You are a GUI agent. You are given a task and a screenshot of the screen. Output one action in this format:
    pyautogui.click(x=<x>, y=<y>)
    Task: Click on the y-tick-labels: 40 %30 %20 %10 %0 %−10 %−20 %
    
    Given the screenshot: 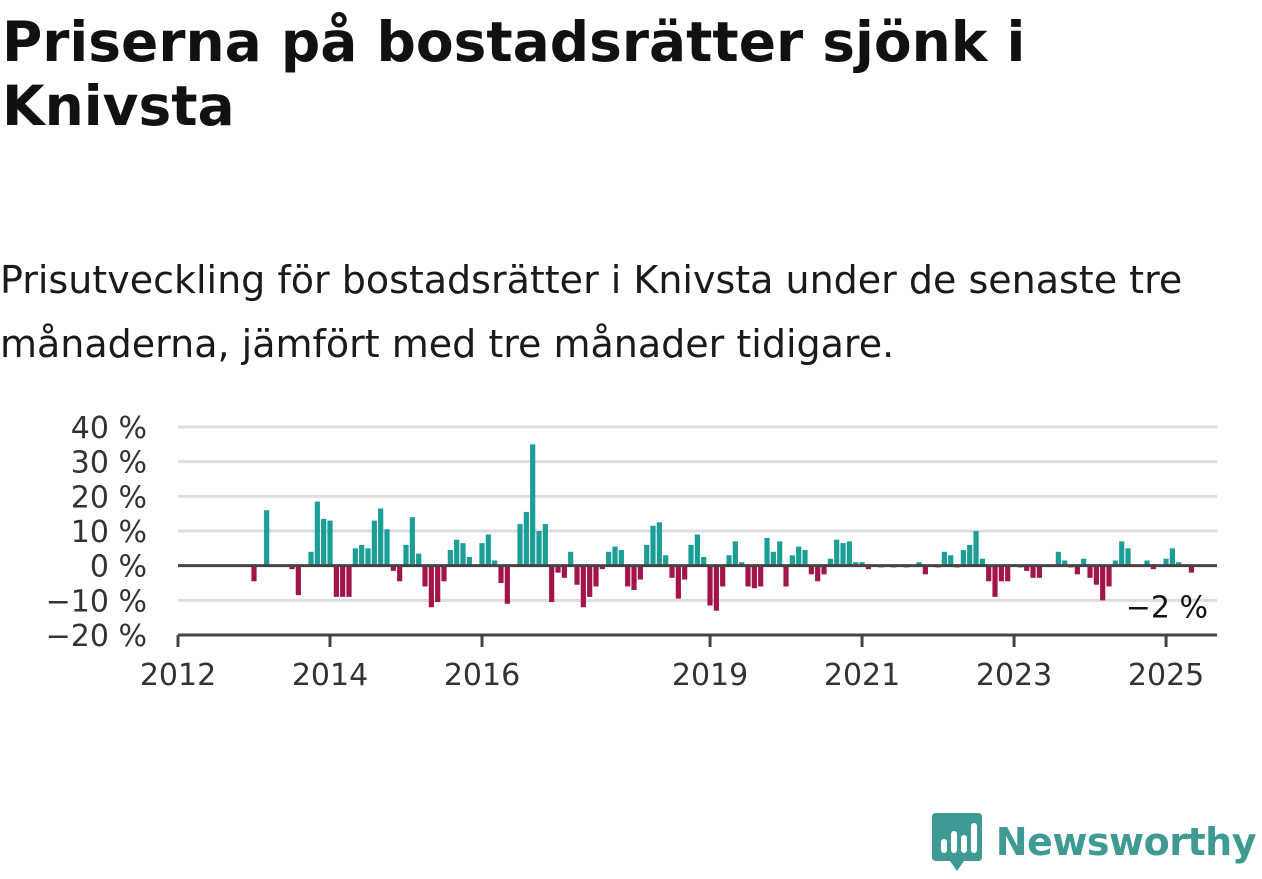 What is the action you would take?
    pyautogui.click(x=96, y=532)
    